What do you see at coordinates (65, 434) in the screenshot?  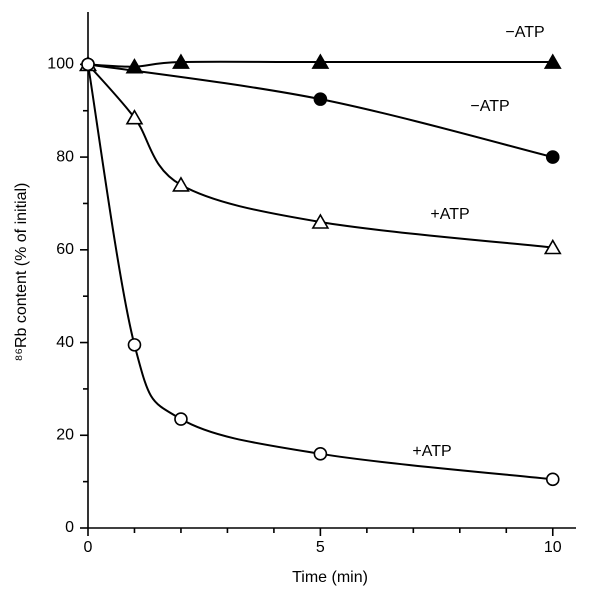 I see `y-tick-label: 20` at bounding box center [65, 434].